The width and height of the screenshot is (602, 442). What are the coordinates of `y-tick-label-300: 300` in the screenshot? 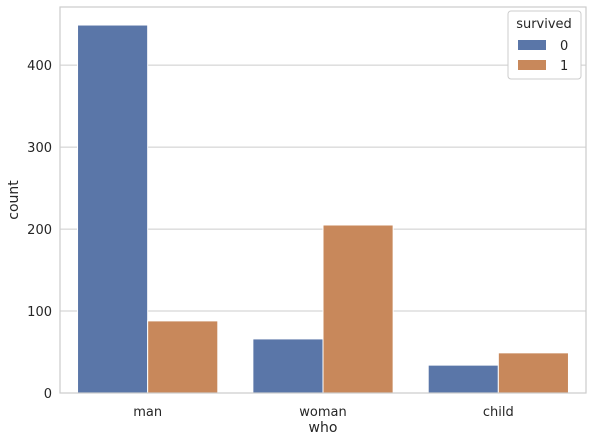 It's located at (39, 148).